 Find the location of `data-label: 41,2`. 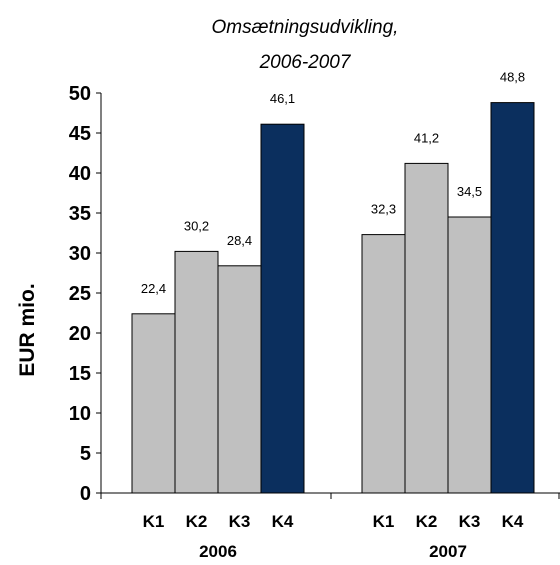

data-label: 41,2 is located at coordinates (426, 137).